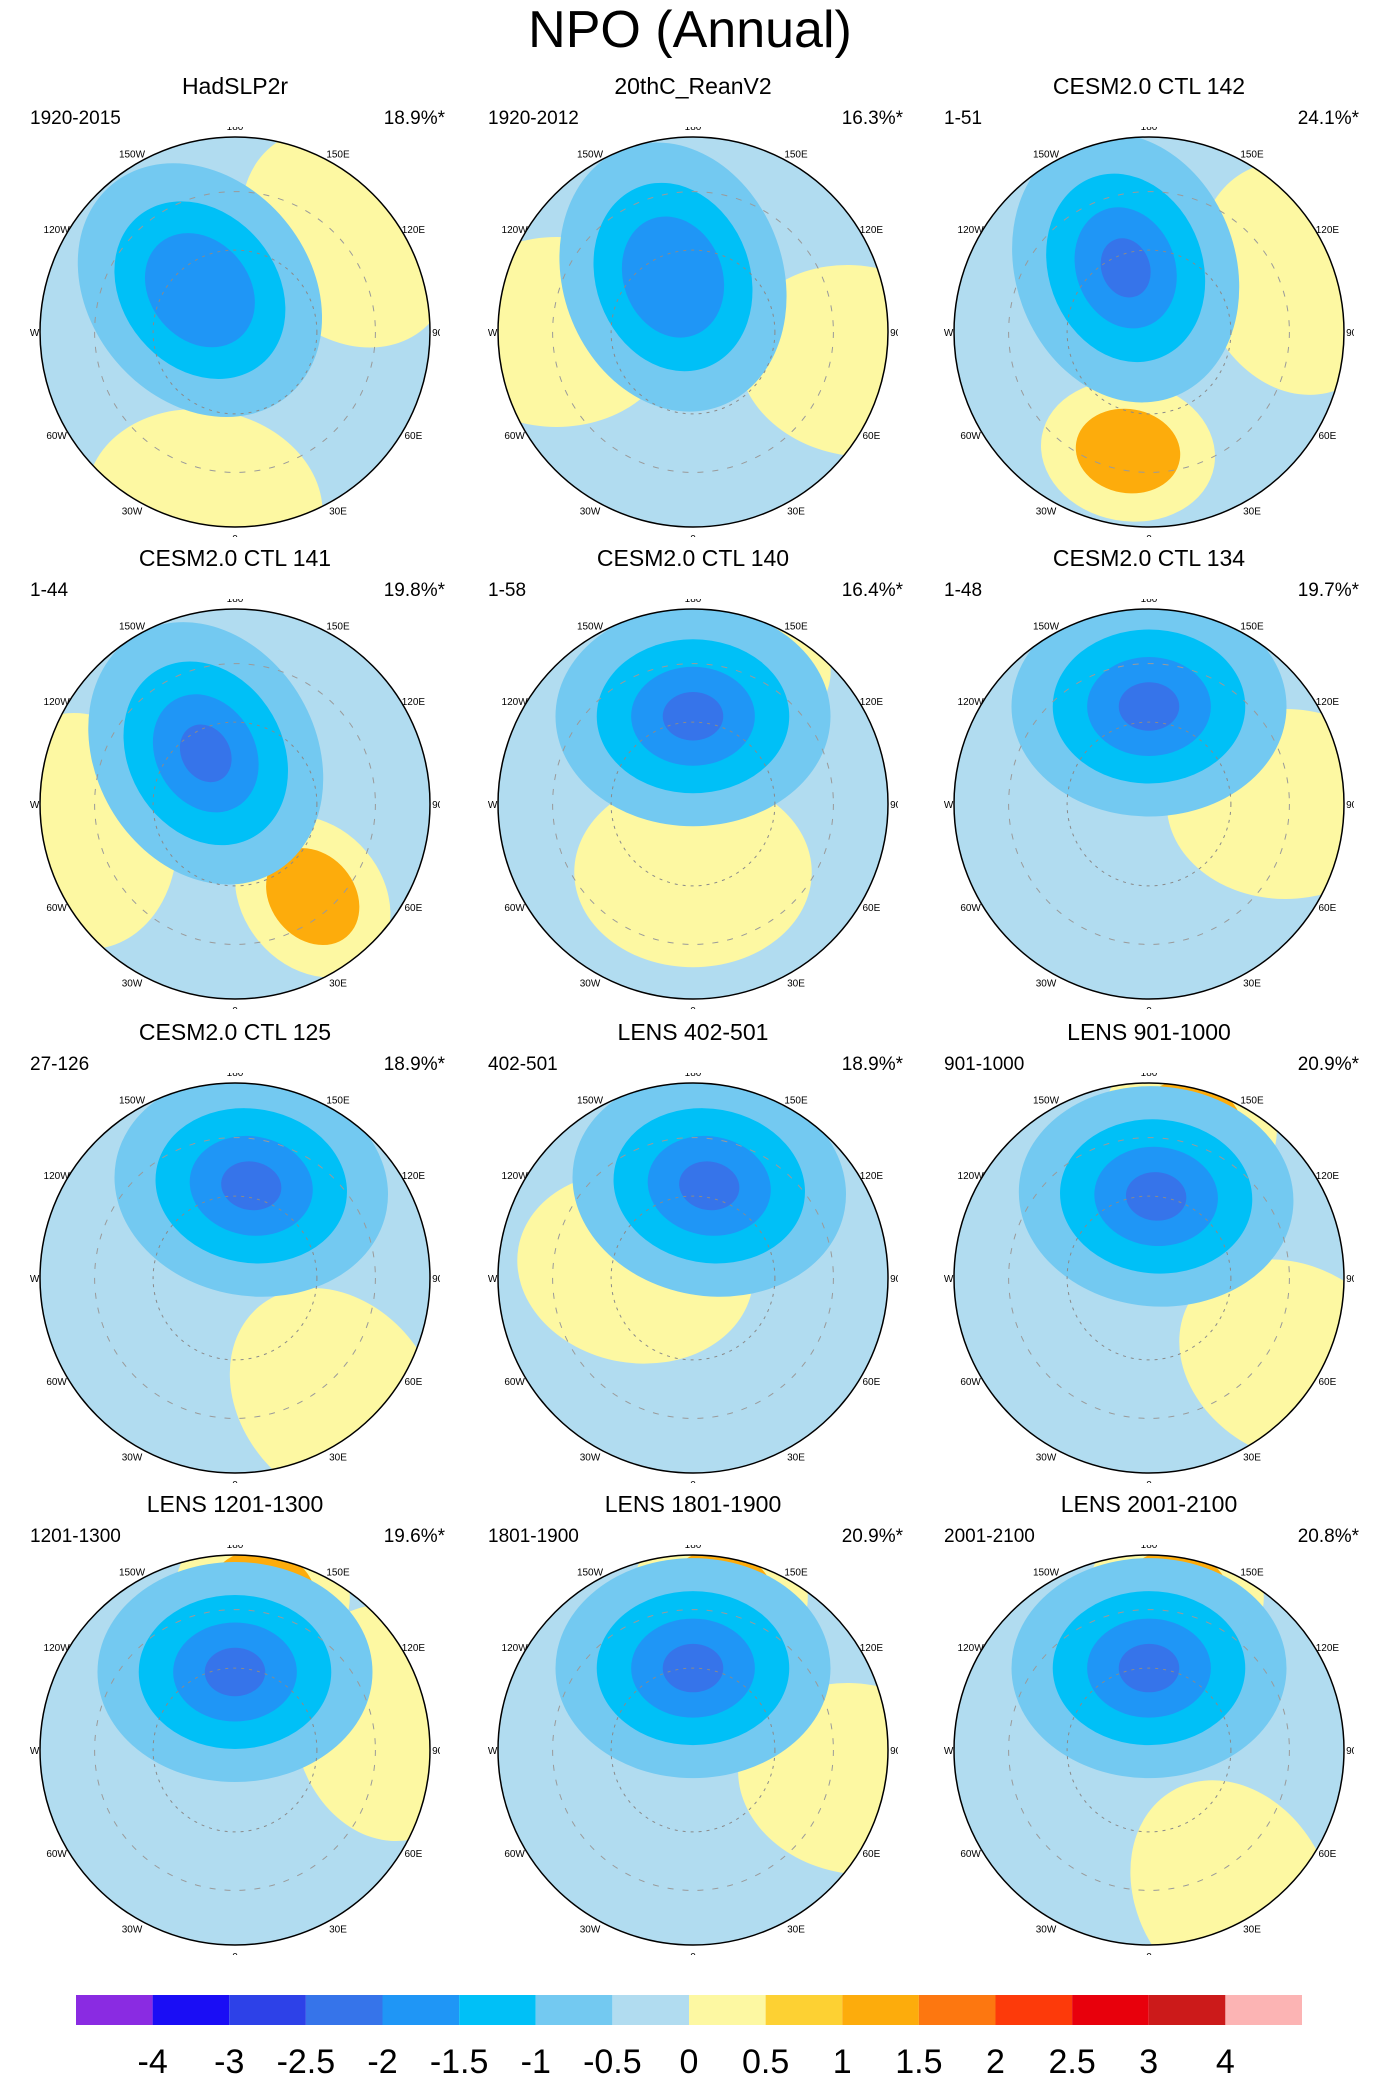  Describe the element at coordinates (1328, 1536) in the screenshot. I see `panel-variance-explained: 20.8%*` at that location.